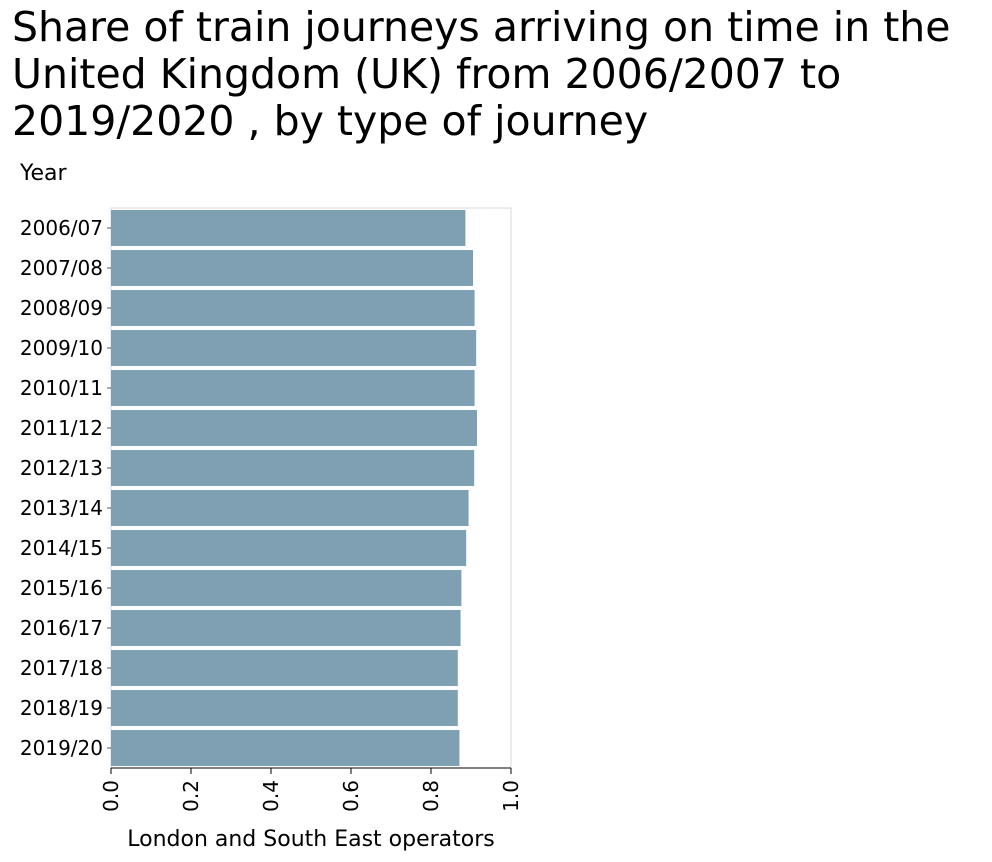 The image size is (992, 862). What do you see at coordinates (111, 796) in the screenshot?
I see `x-tick-label: 0.0` at bounding box center [111, 796].